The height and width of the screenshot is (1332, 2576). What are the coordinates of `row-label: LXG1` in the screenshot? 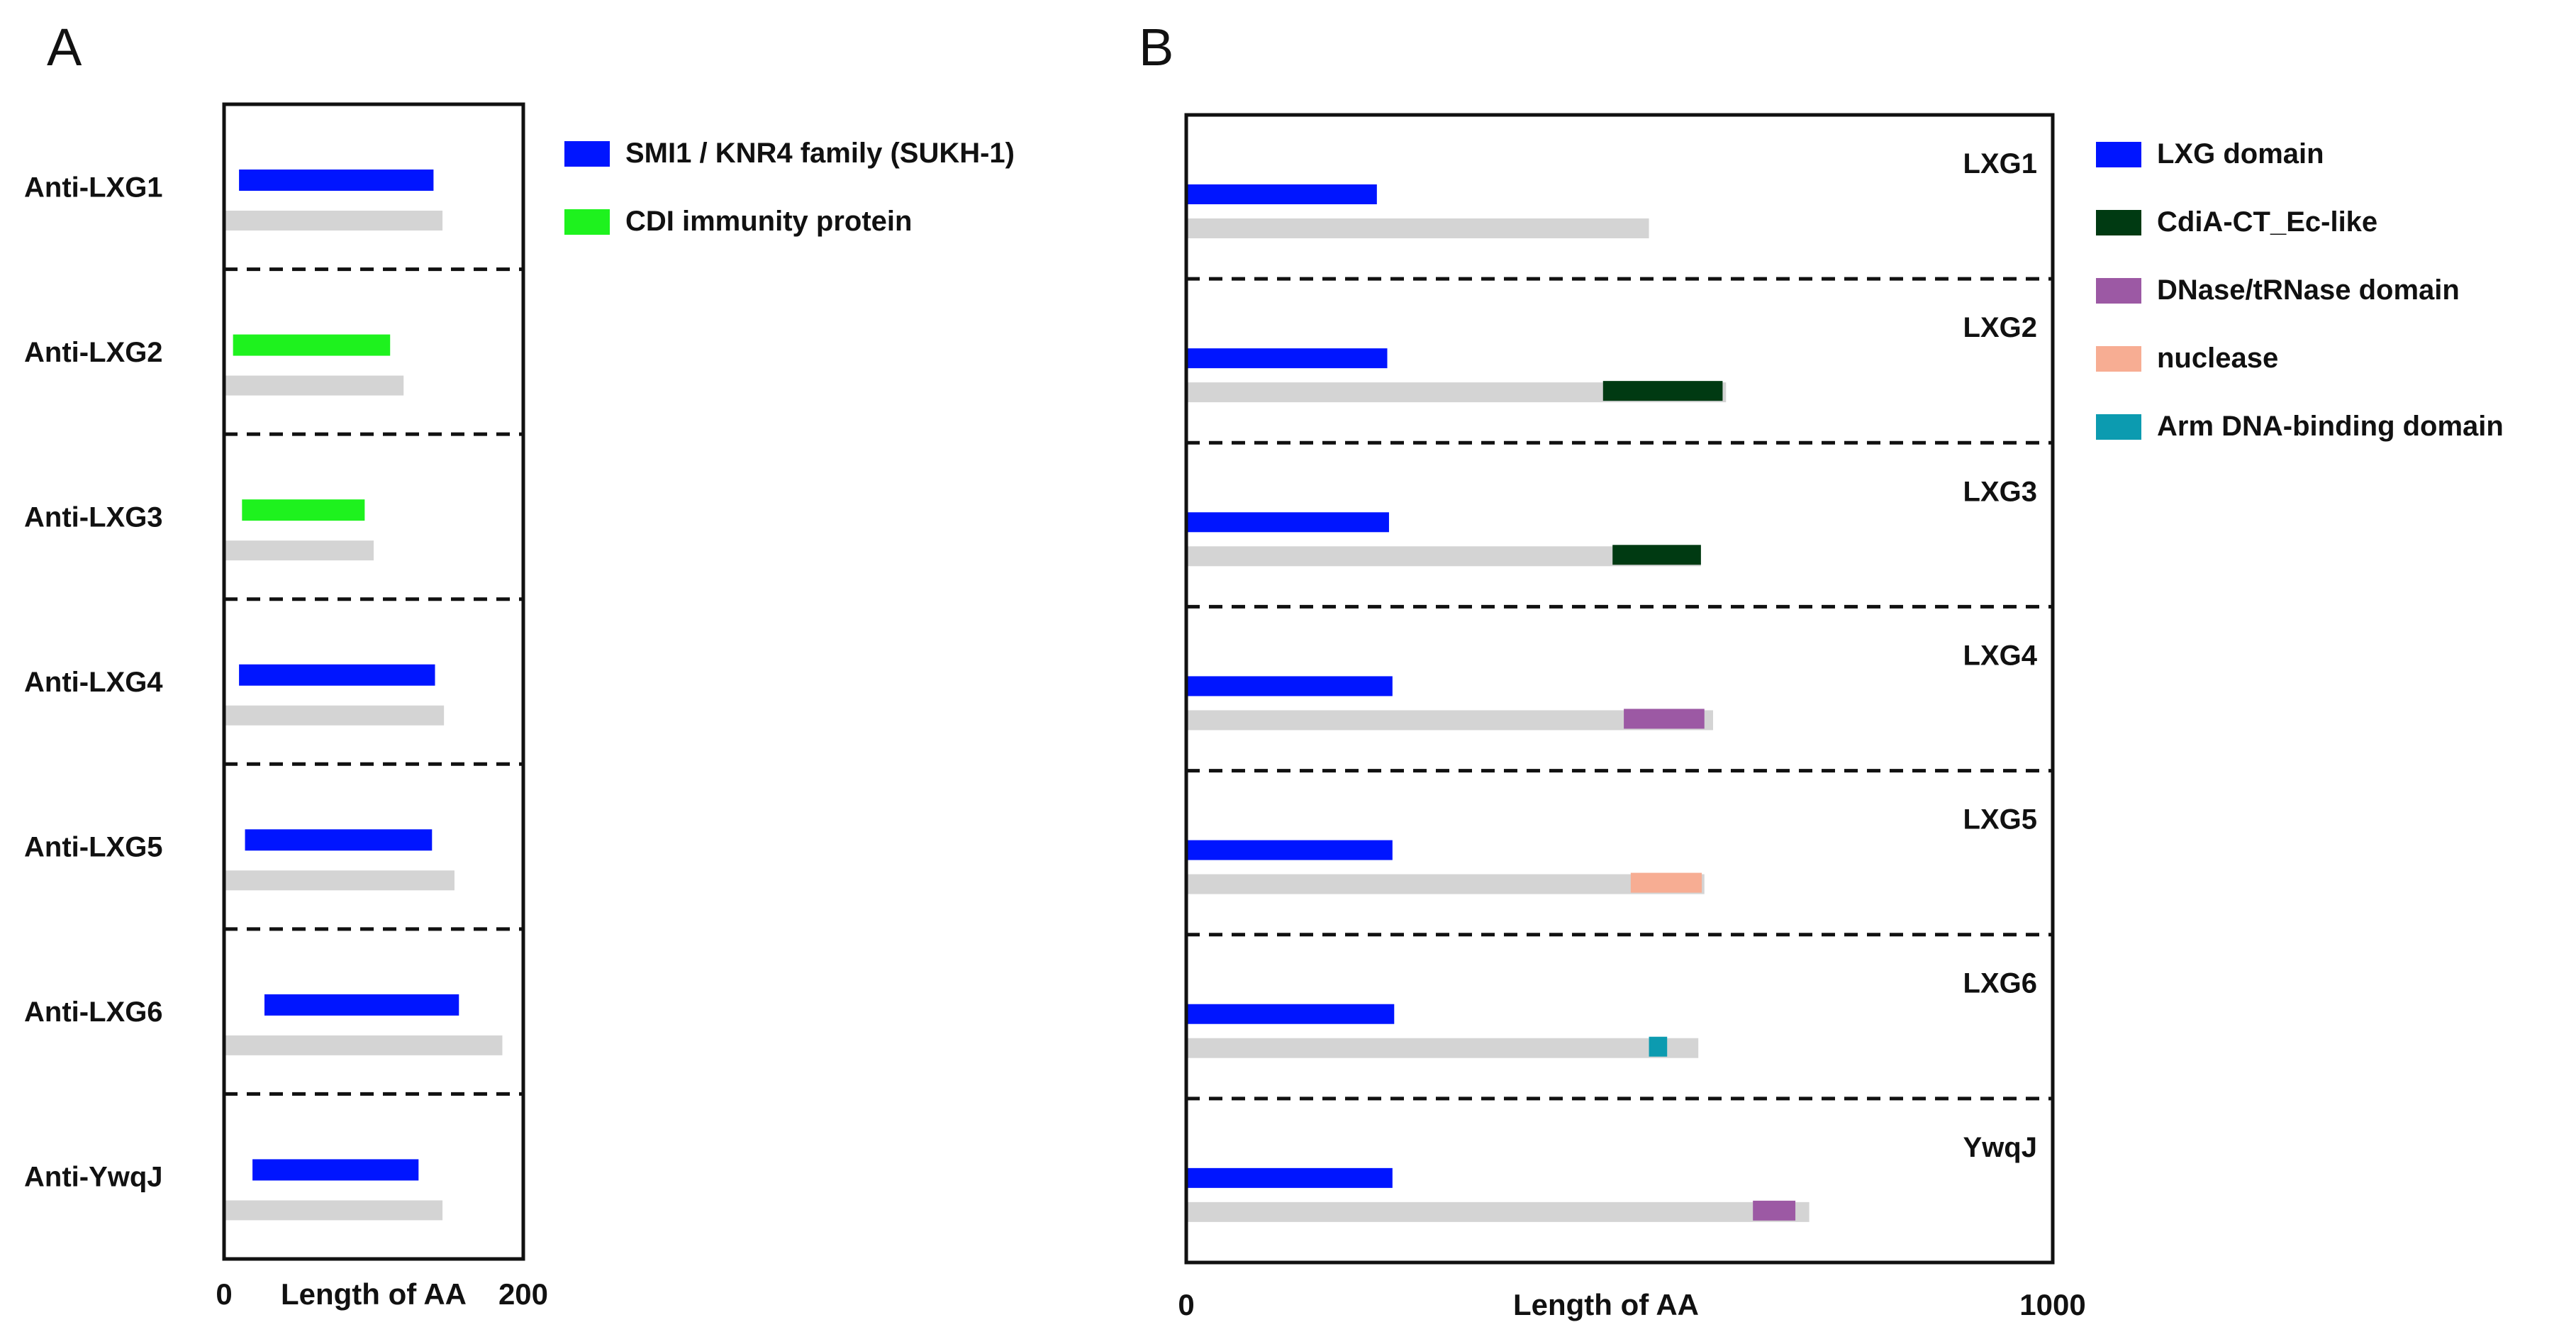 It's located at (2000, 163).